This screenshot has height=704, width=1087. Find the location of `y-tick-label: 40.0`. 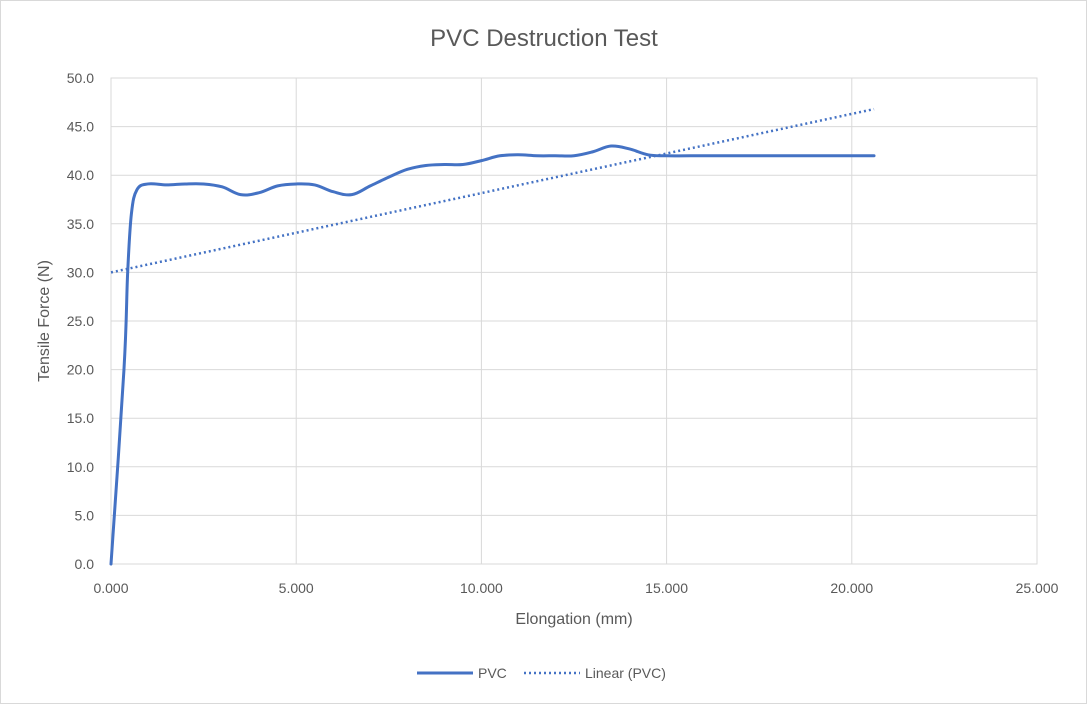

y-tick-label: 40.0 is located at coordinates (80, 175).